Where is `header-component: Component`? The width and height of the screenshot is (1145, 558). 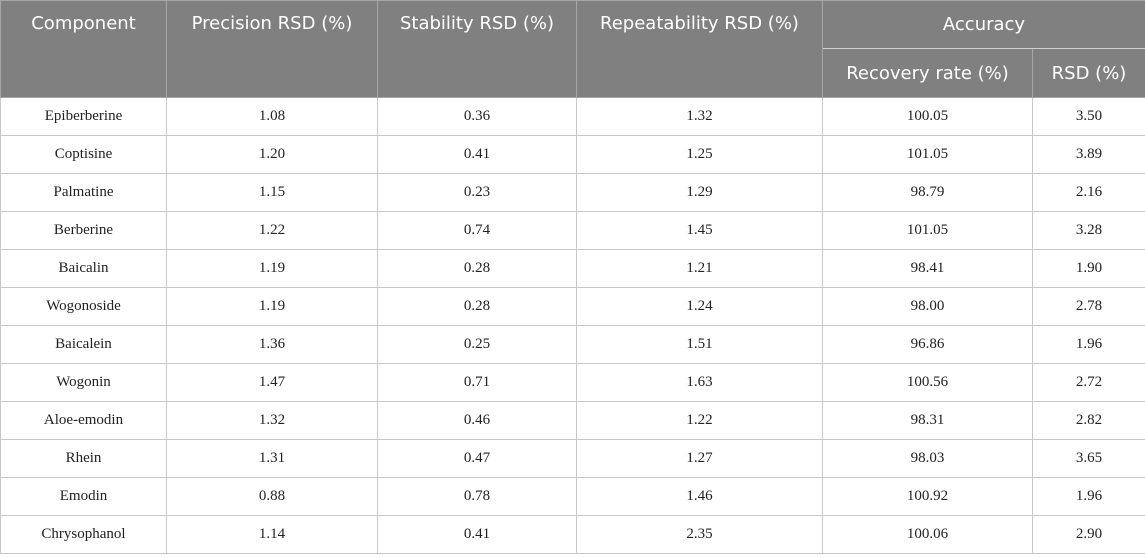
header-component: Component is located at coordinates (83, 49).